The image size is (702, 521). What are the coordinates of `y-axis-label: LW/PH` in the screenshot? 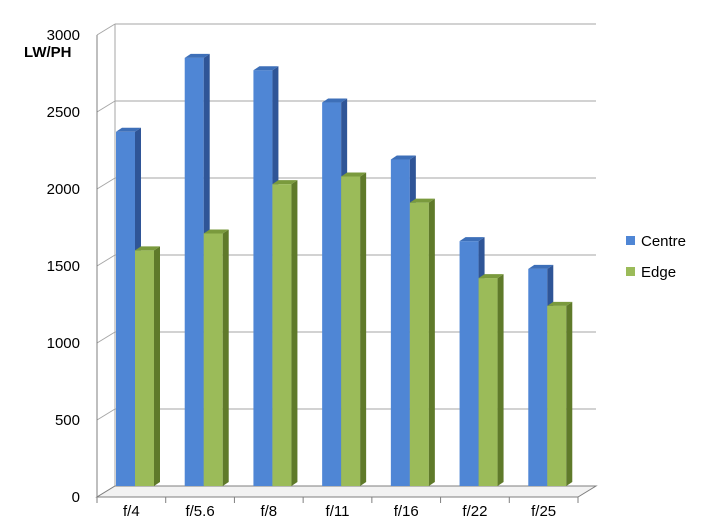 It's located at (48, 52).